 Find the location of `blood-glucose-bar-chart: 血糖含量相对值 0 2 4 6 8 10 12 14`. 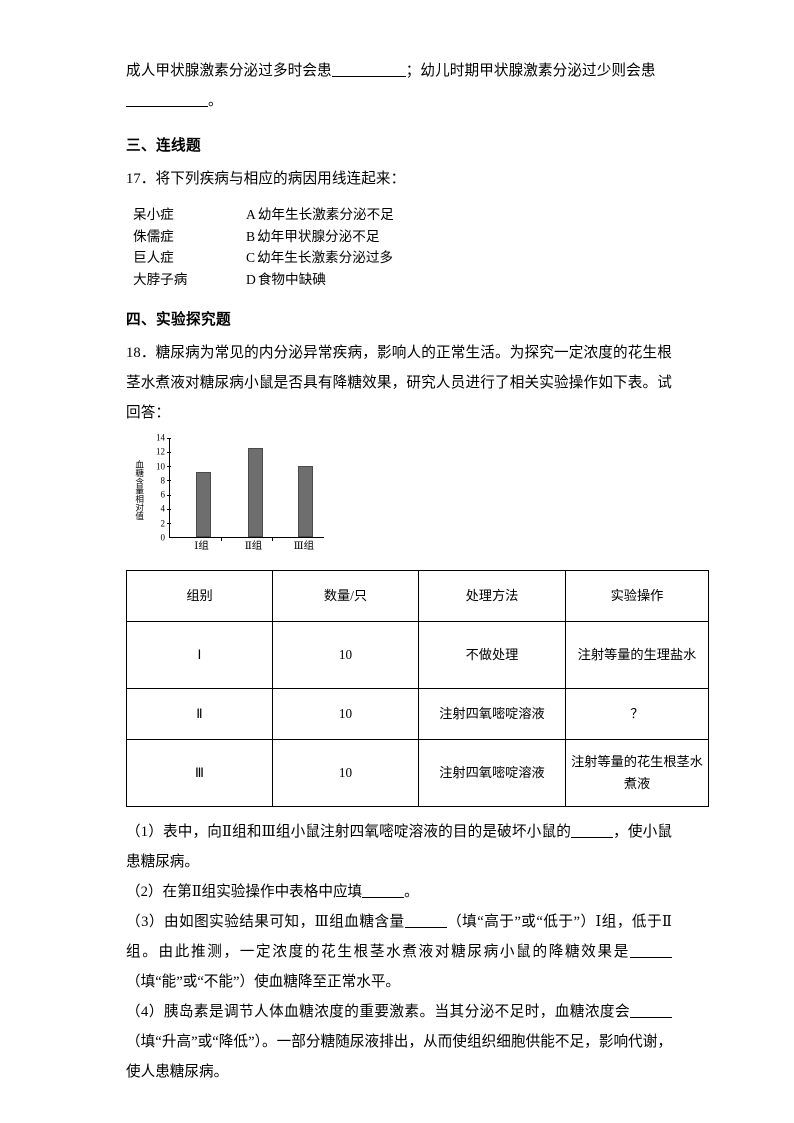

blood-glucose-bar-chart: 血糖含量相对值 0 2 4 6 8 10 12 14 is located at coordinates (230, 494).